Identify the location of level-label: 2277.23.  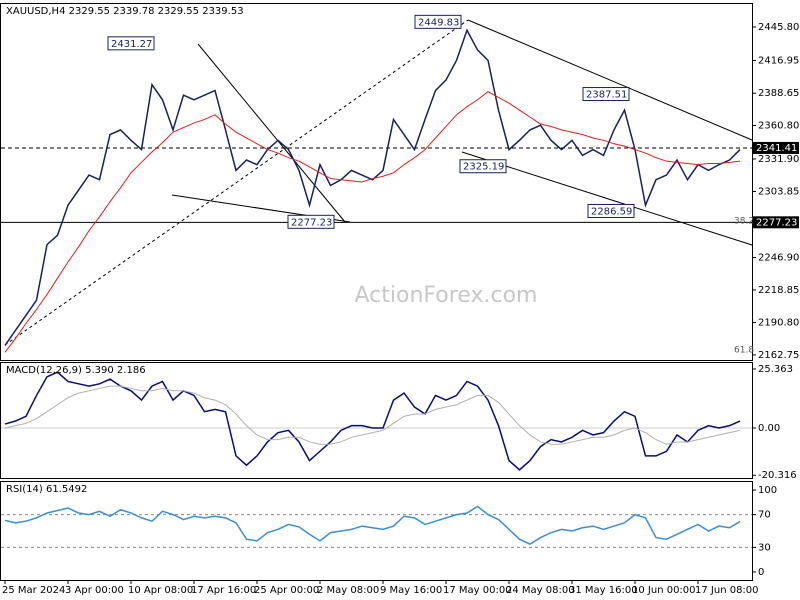
(776, 222).